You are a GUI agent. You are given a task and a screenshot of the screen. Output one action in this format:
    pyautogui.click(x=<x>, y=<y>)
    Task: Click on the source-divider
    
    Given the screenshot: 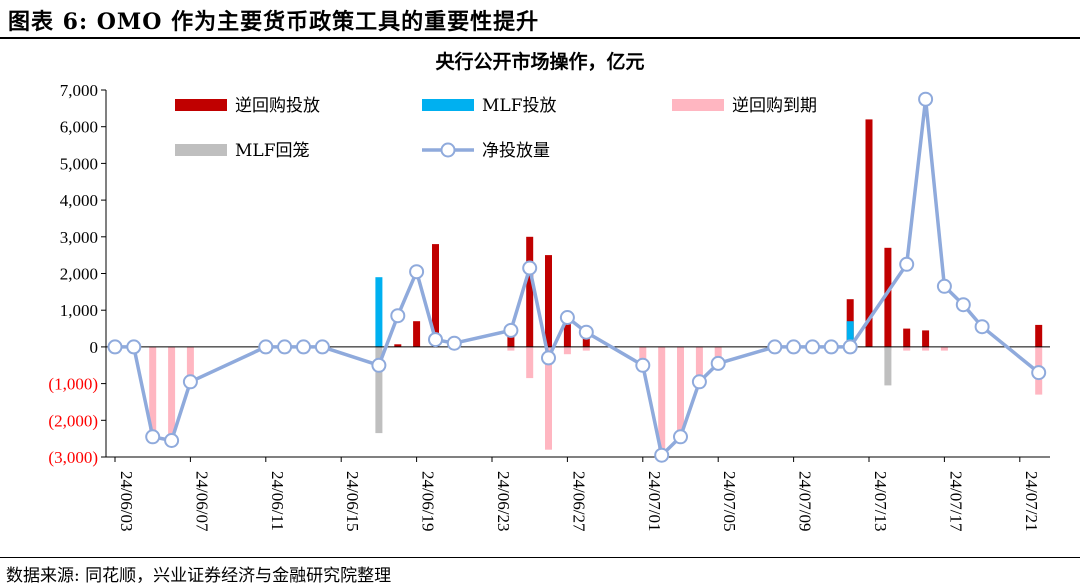 What is the action you would take?
    pyautogui.click(x=540, y=557)
    